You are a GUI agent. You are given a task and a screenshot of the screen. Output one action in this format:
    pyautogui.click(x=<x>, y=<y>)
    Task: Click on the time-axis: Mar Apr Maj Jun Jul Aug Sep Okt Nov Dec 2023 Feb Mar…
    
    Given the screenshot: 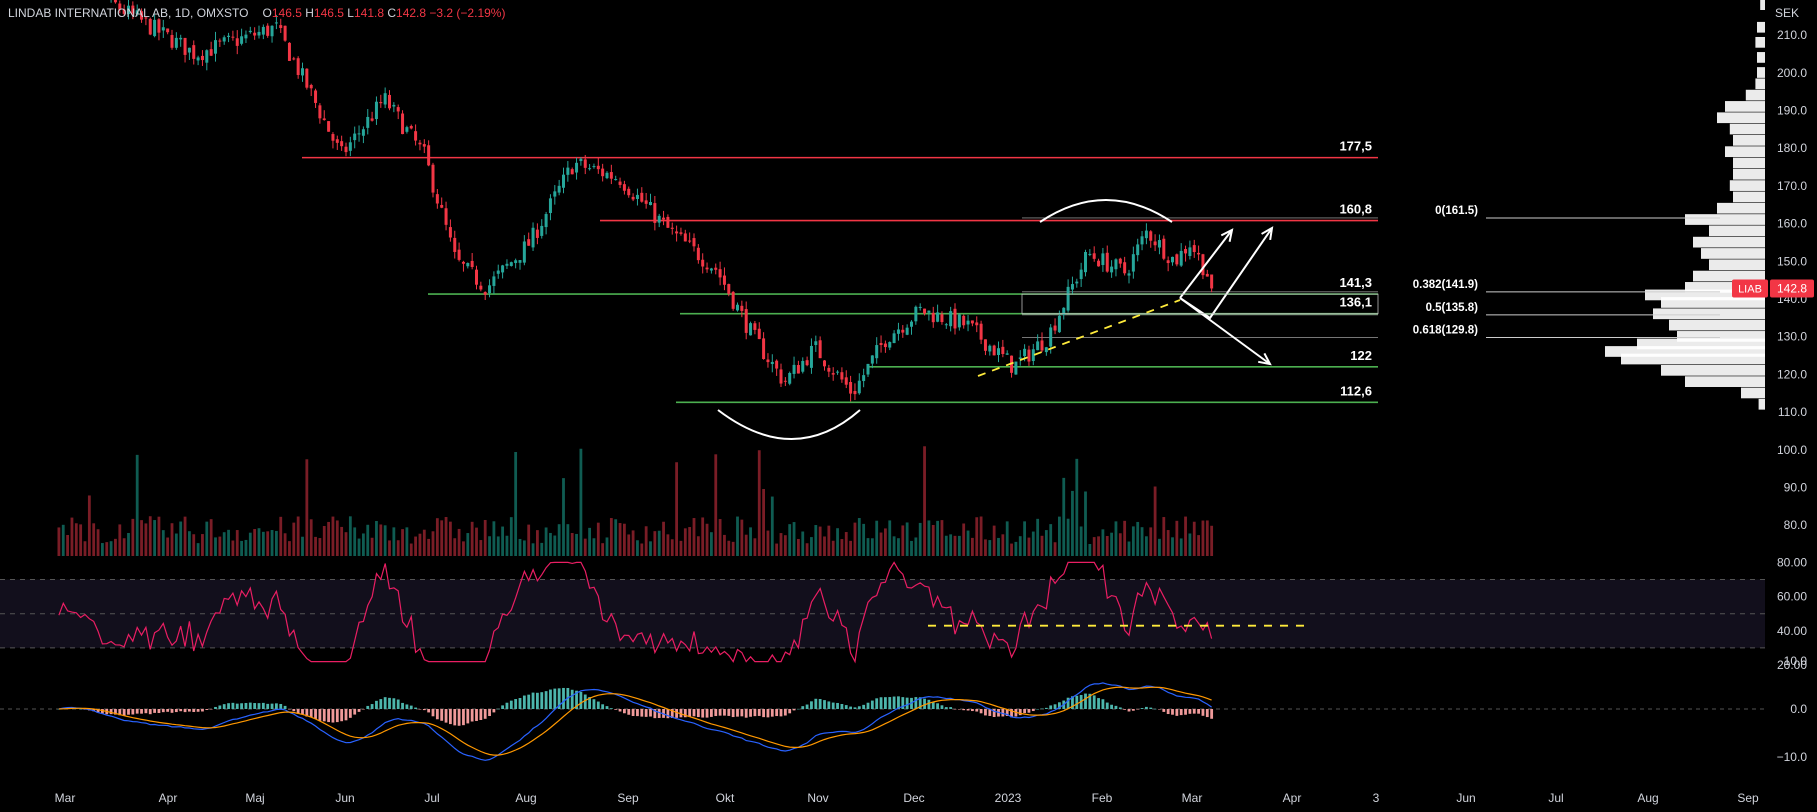 What is the action you would take?
    pyautogui.click(x=907, y=798)
    